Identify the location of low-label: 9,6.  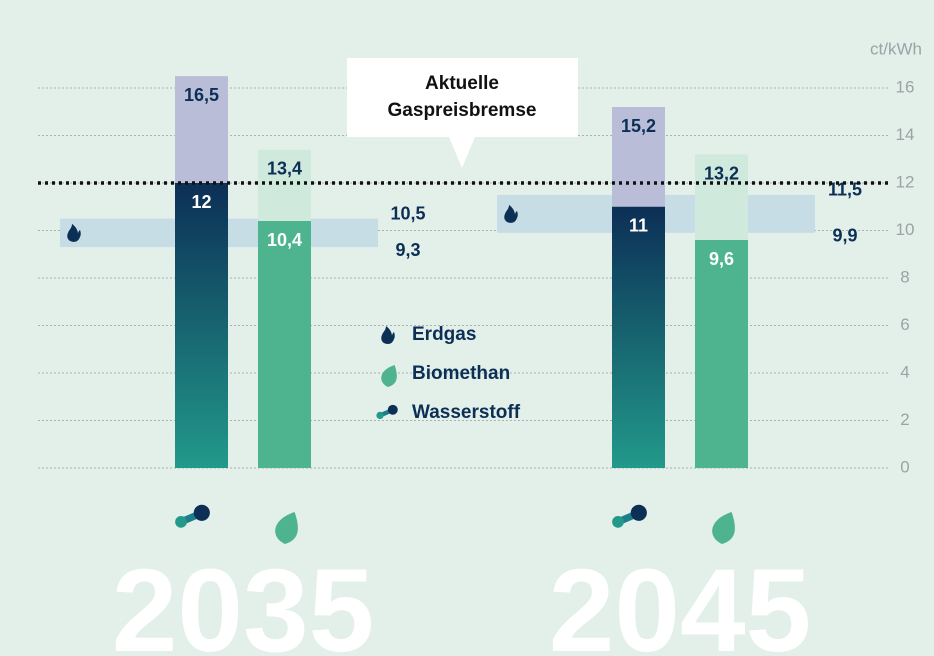
(721, 259).